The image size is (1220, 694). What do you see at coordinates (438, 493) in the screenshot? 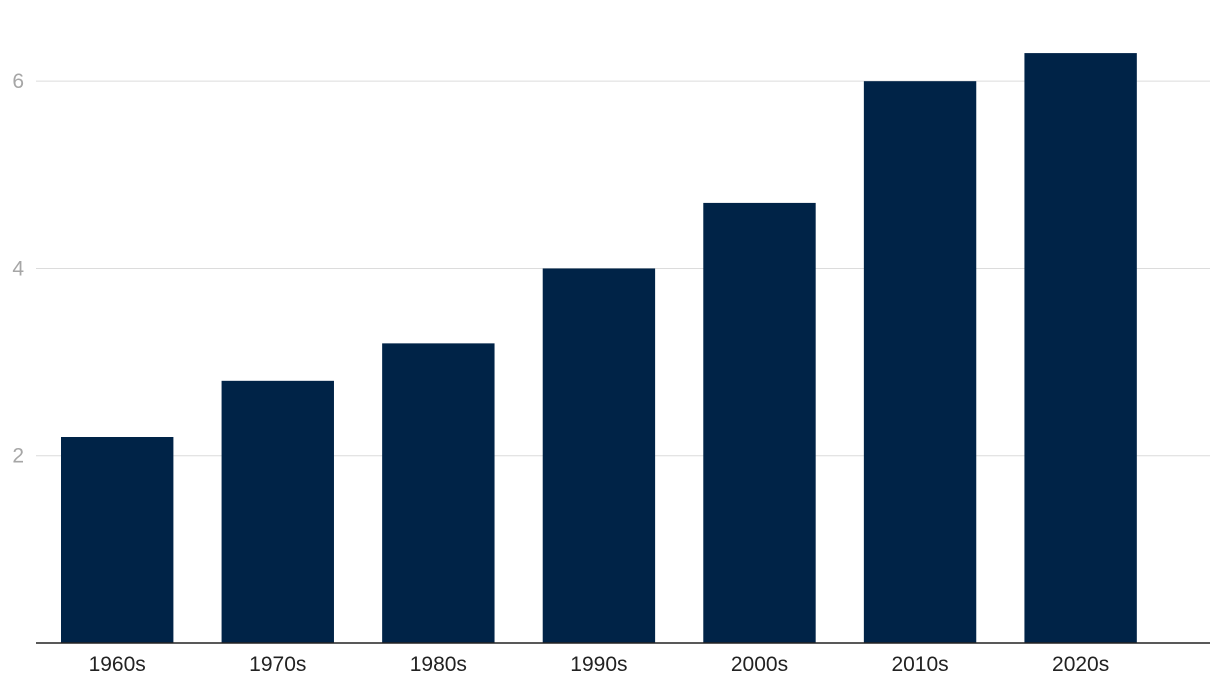
I see `bar-1980s` at bounding box center [438, 493].